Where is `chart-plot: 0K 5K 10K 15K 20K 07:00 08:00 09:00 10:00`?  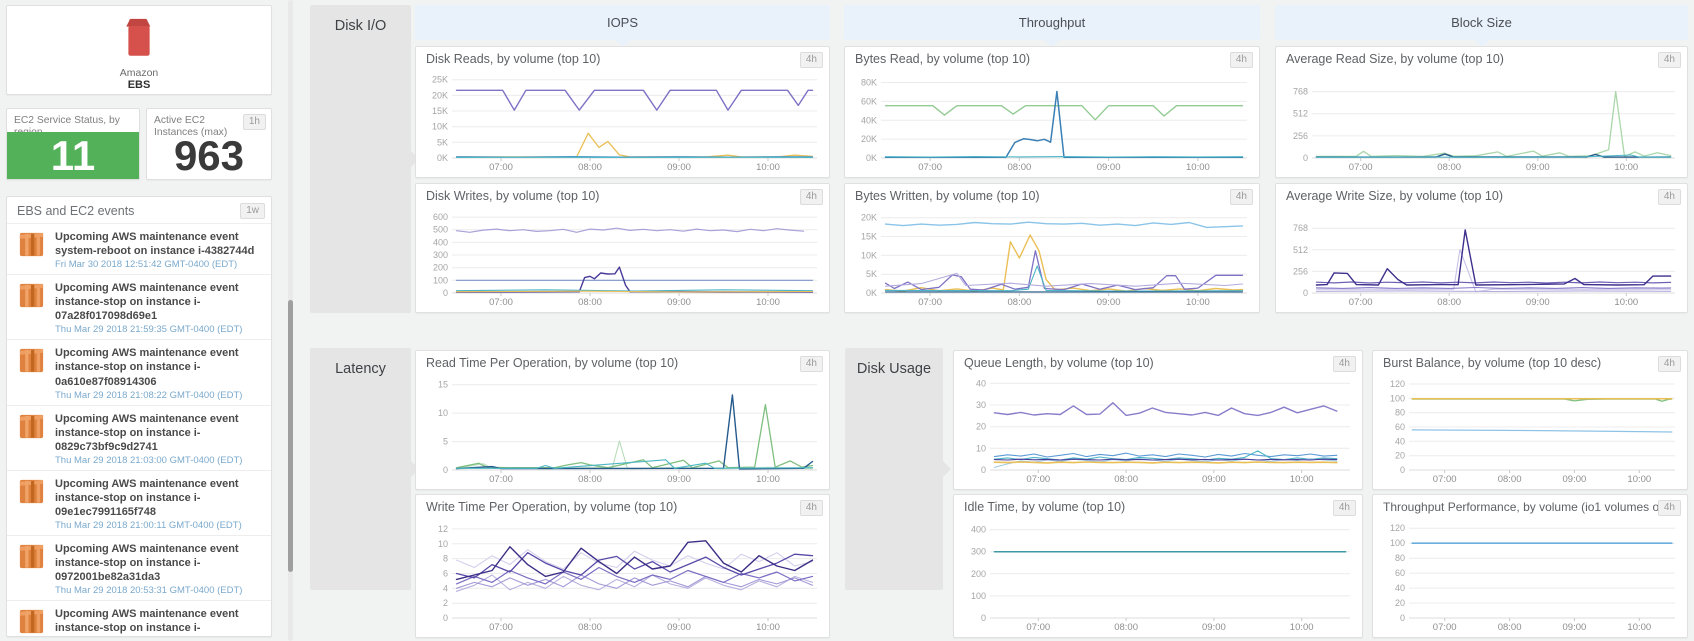 chart-plot: 0K 5K 10K 15K 20K 07:00 08:00 09:00 10:00 is located at coordinates (1051, 258).